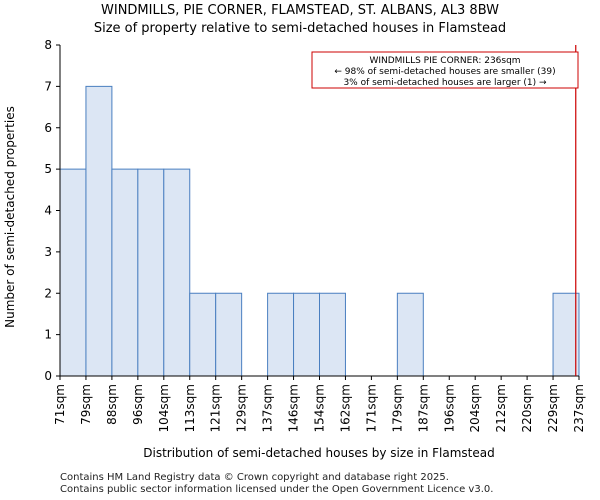  What do you see at coordinates (449, 408) in the screenshot?
I see `x-tick-label: 196sqm` at bounding box center [449, 408].